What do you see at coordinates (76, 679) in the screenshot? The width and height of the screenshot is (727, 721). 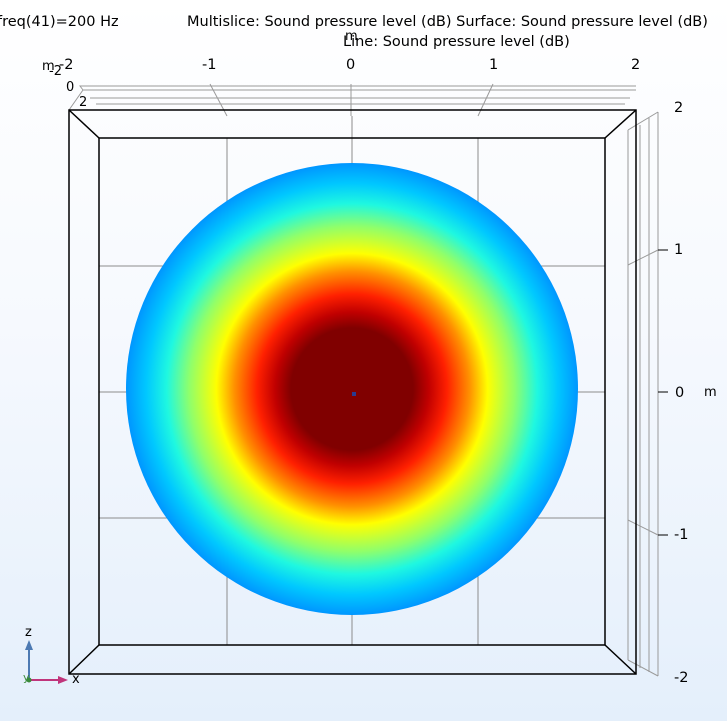 I see `triad-x-label: x` at bounding box center [76, 679].